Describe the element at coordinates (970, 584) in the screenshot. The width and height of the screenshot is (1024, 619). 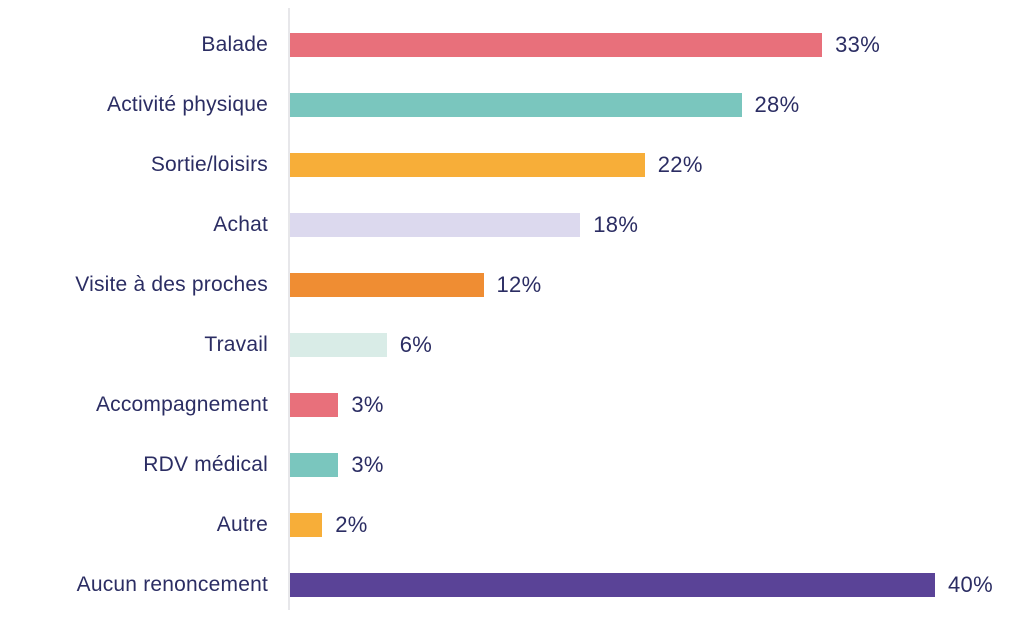
I see `value-label: 40%` at that location.